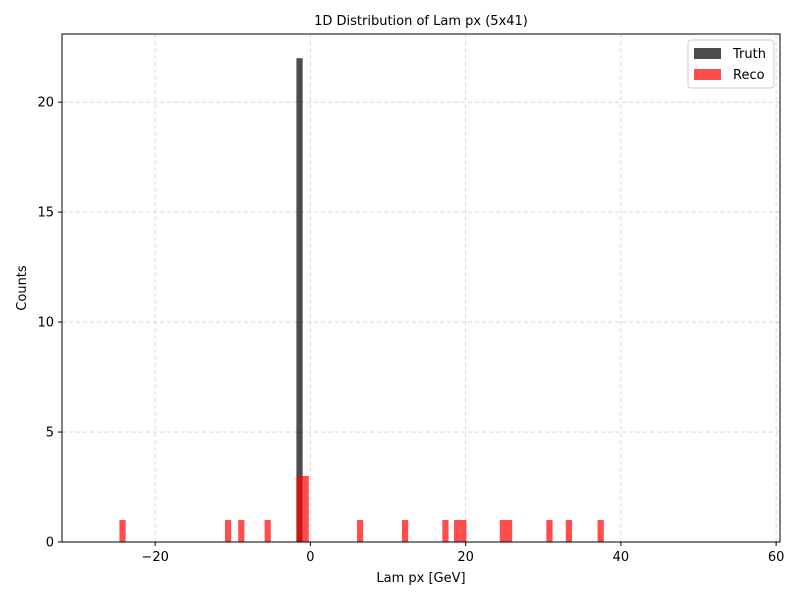 Image resolution: width=800 pixels, height=600 pixels. I want to click on x-tick-label: 20, so click(465, 557).